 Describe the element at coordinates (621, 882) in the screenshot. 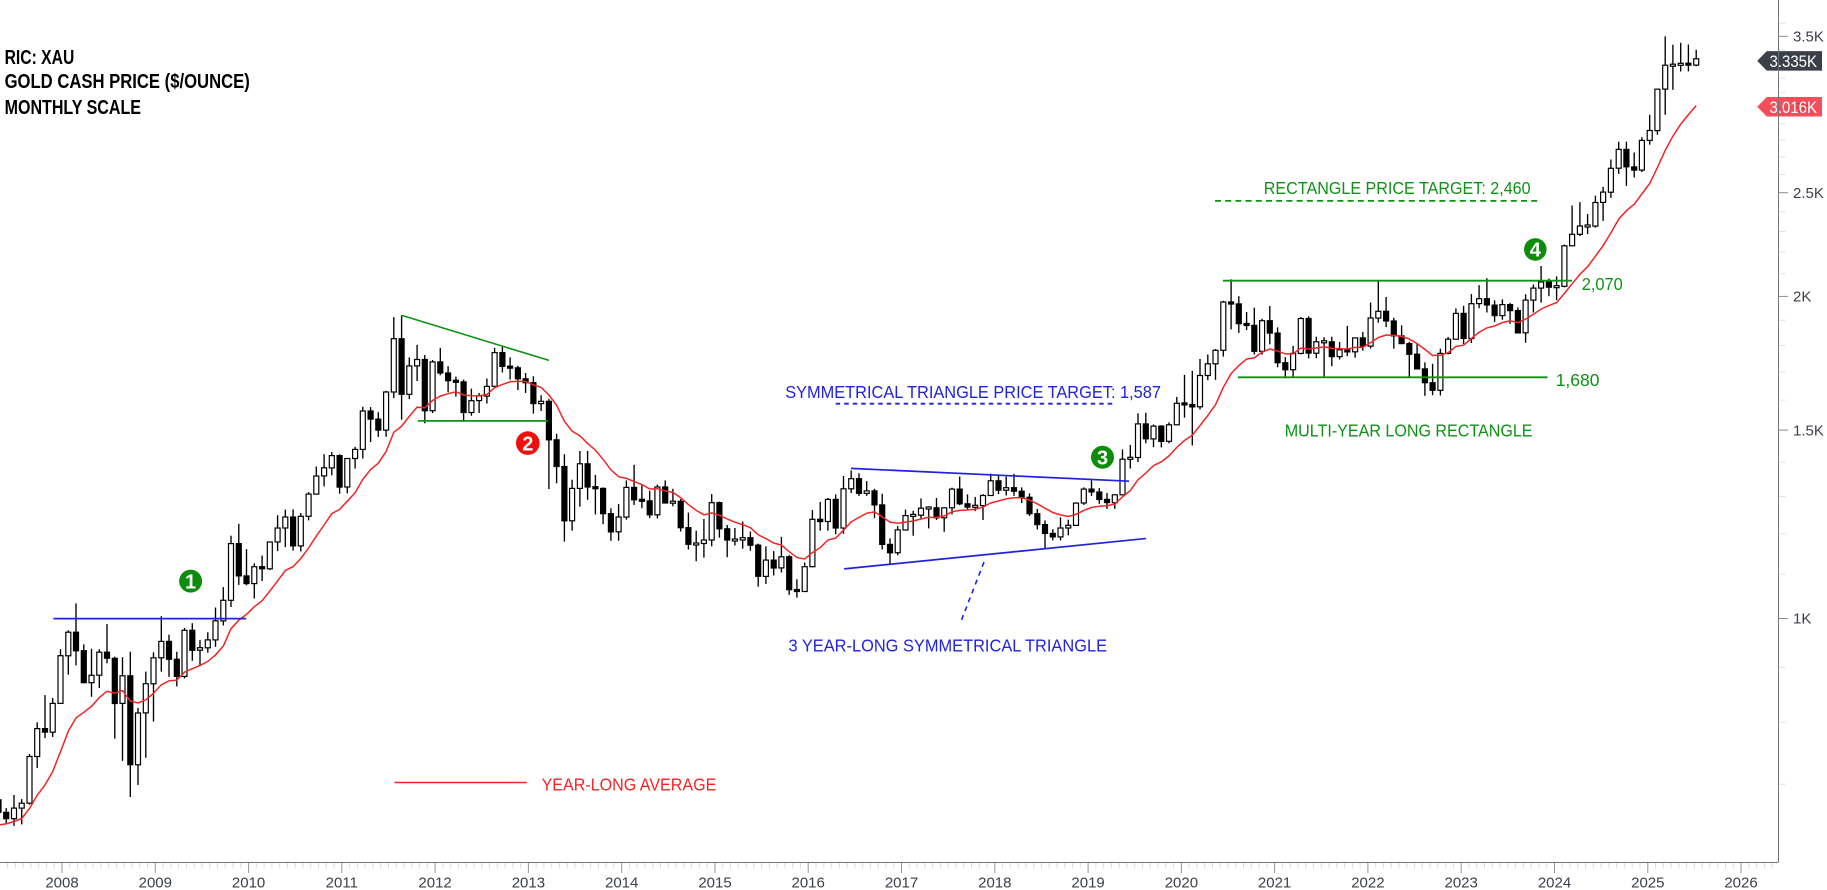

I see `svg-text: 2014` at that location.